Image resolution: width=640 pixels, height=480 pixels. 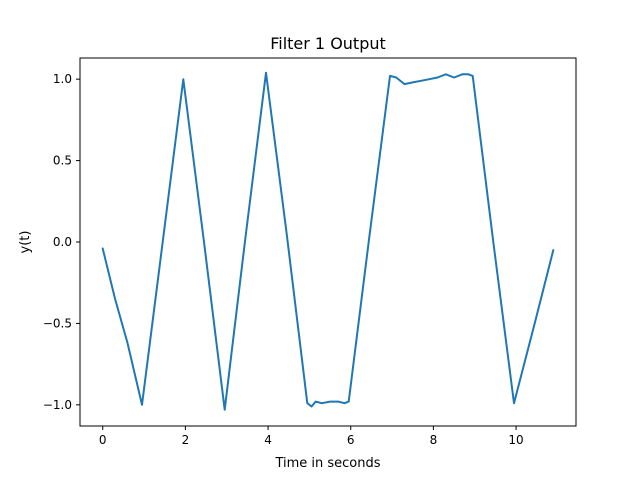 What do you see at coordinates (311, 436) in the screenshot?
I see `x-axis: 0 2 4 6 8 10` at bounding box center [311, 436].